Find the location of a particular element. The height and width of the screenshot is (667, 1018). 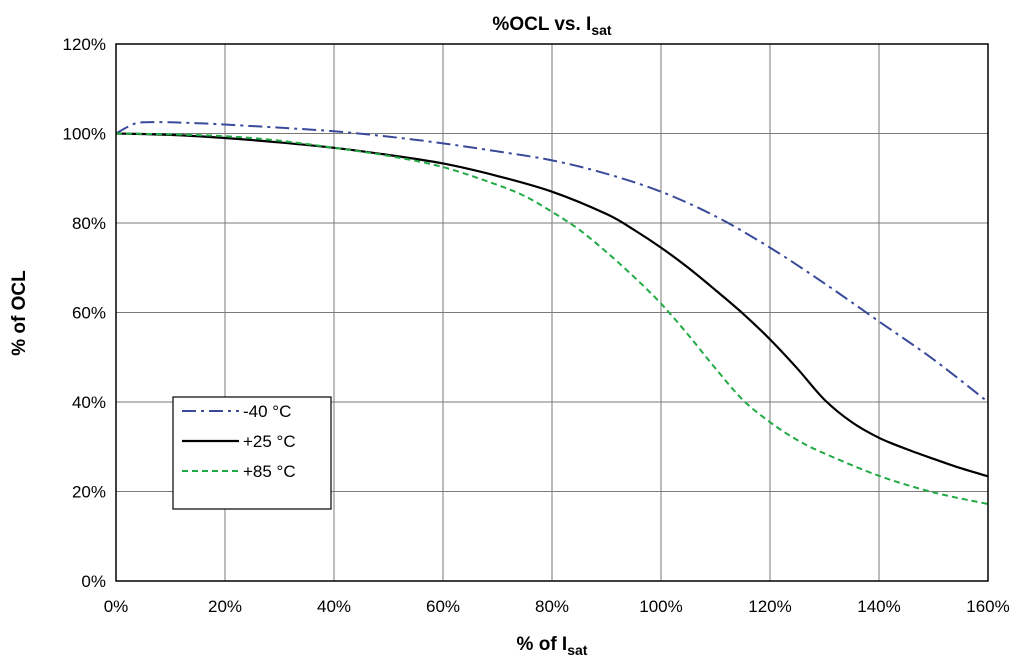

x-tick-label: 140% is located at coordinates (878, 606).